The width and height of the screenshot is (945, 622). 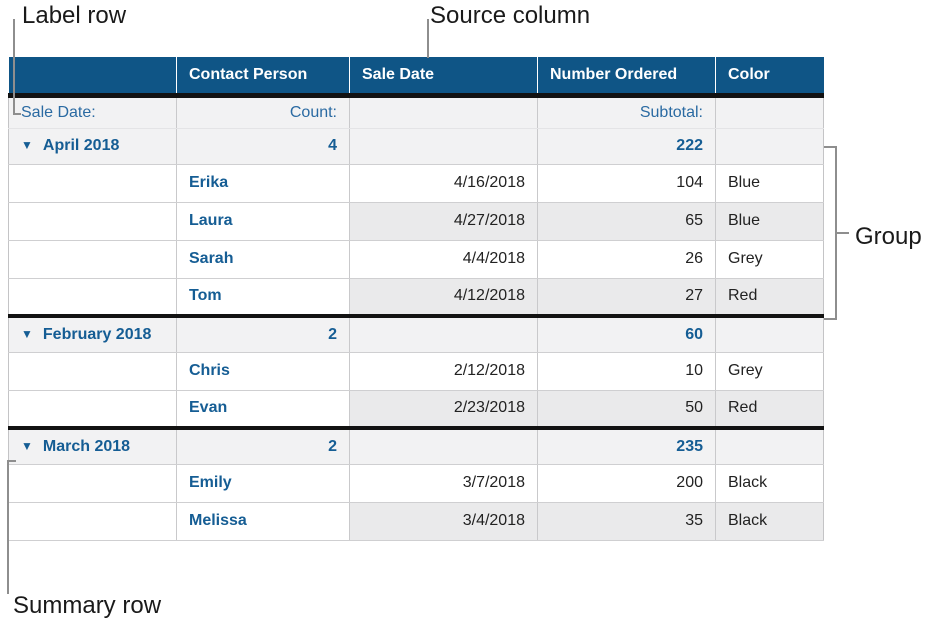 I want to click on table-row: Emily 3/7/2018 200 Black, so click(x=416, y=483).